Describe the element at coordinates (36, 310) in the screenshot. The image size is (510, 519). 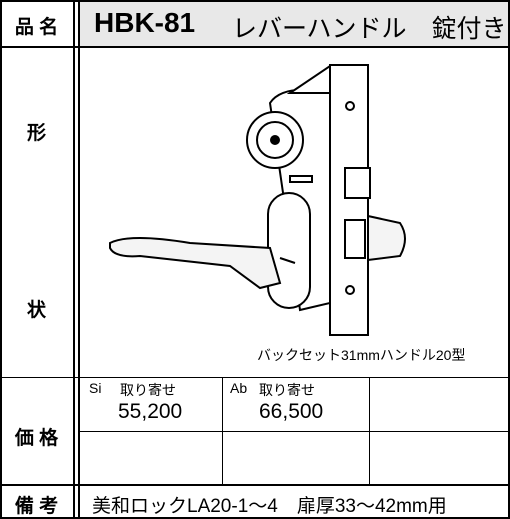
I see `label: 状` at that location.